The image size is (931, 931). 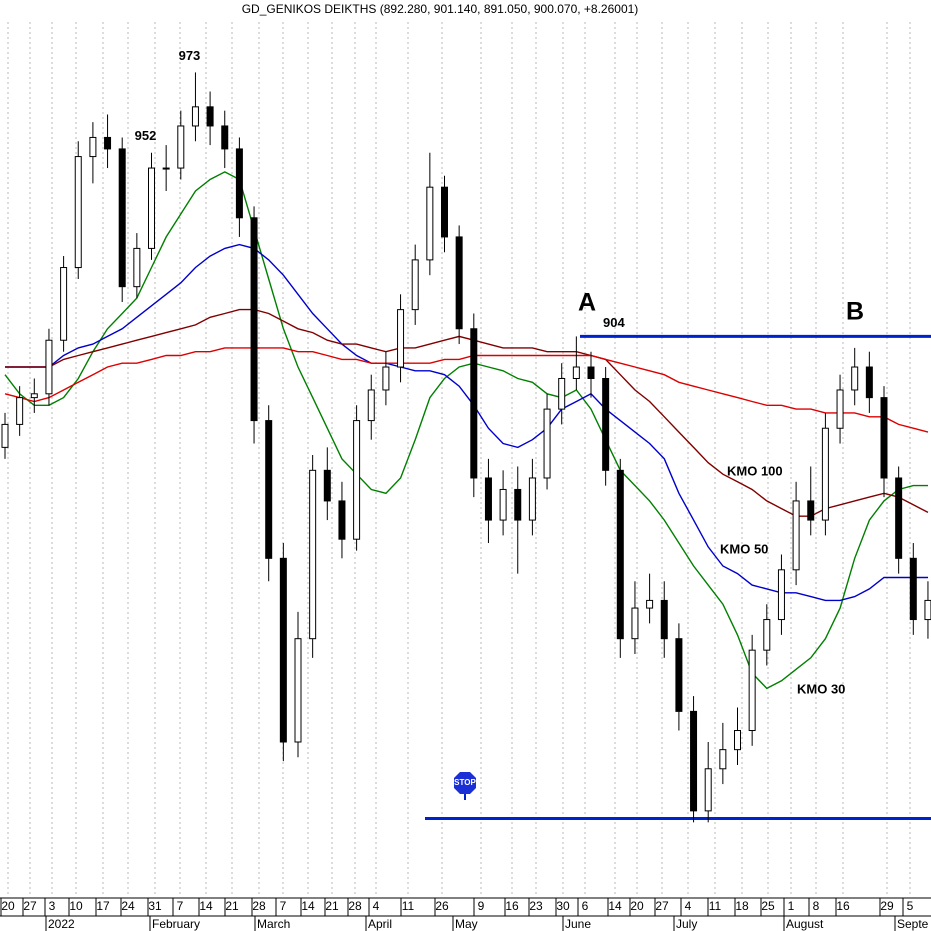 What do you see at coordinates (742, 906) in the screenshot?
I see `x-day-label: 18` at bounding box center [742, 906].